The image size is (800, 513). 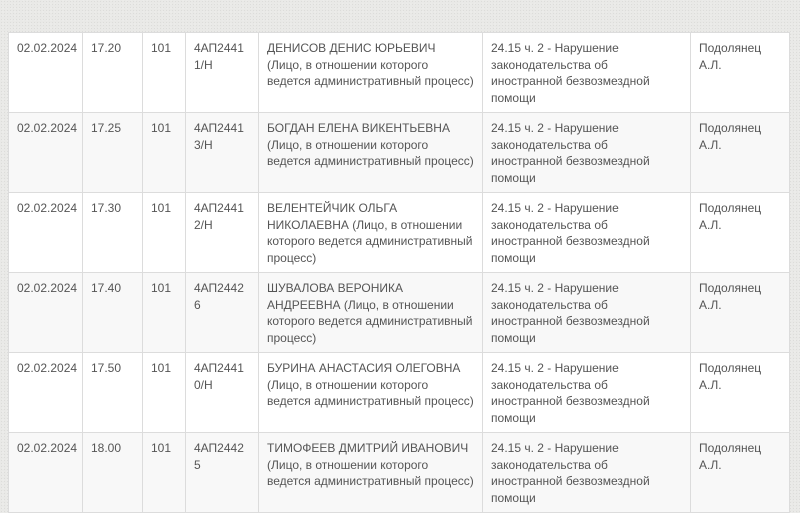 What do you see at coordinates (112, 152) in the screenshot?
I see `time-cell: 17.25` at bounding box center [112, 152].